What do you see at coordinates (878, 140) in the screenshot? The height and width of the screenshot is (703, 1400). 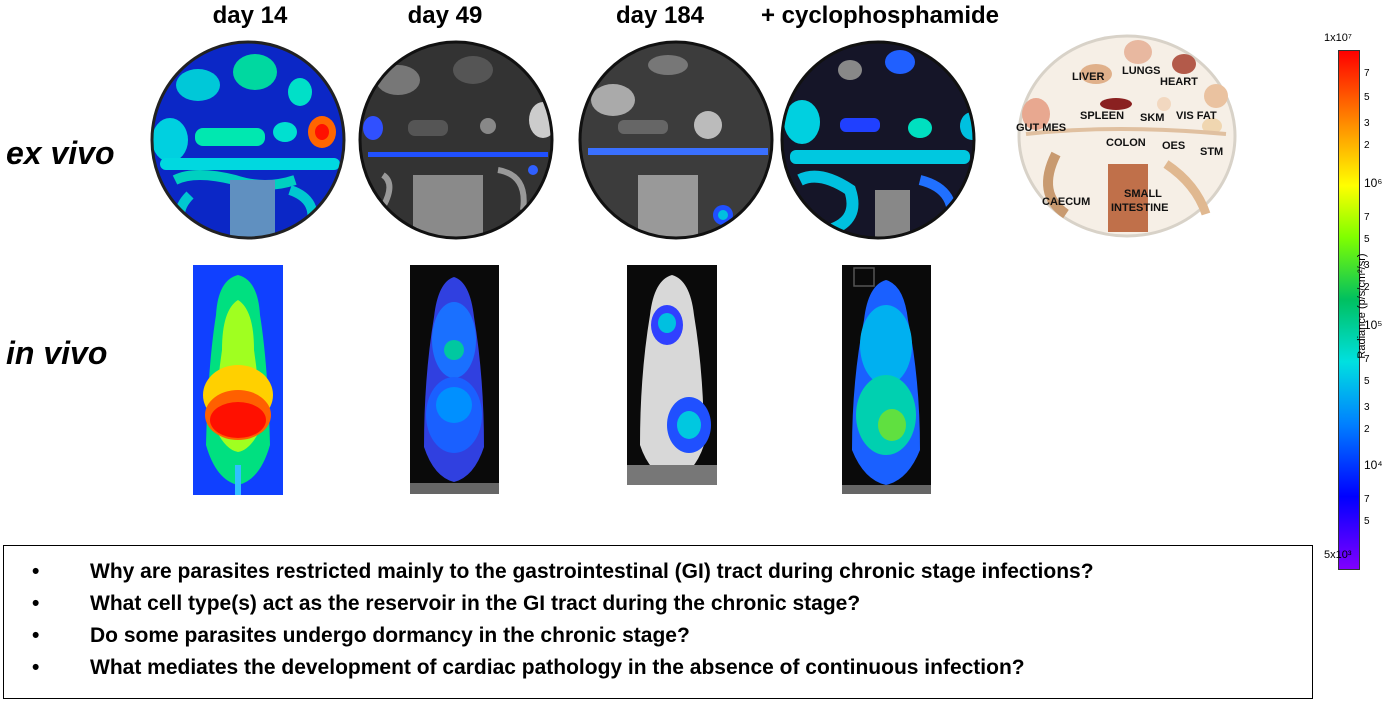 I see `ex-vivo-dish-cyclophosphamide` at bounding box center [878, 140].